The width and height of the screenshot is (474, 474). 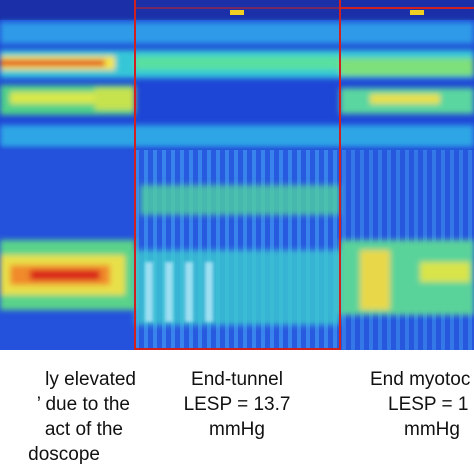 I want to click on caption-line: End-tunnel, so click(x=237, y=379).